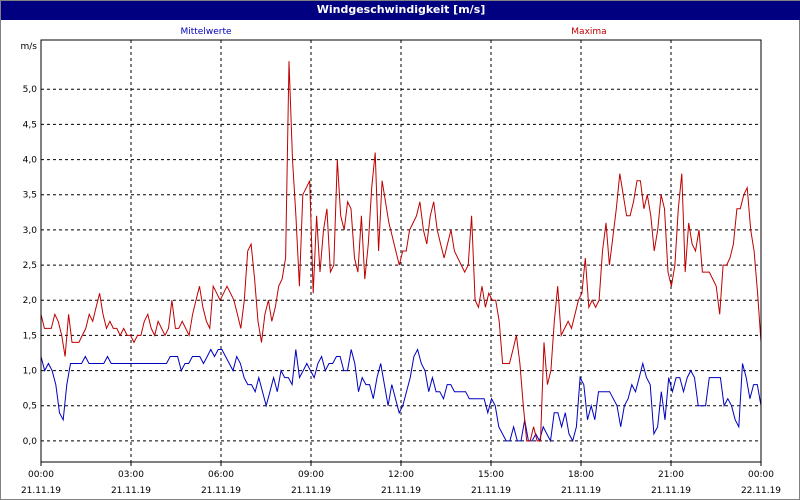 Image resolution: width=800 pixels, height=500 pixels. I want to click on y-tick-label: 4,0, so click(30, 161).